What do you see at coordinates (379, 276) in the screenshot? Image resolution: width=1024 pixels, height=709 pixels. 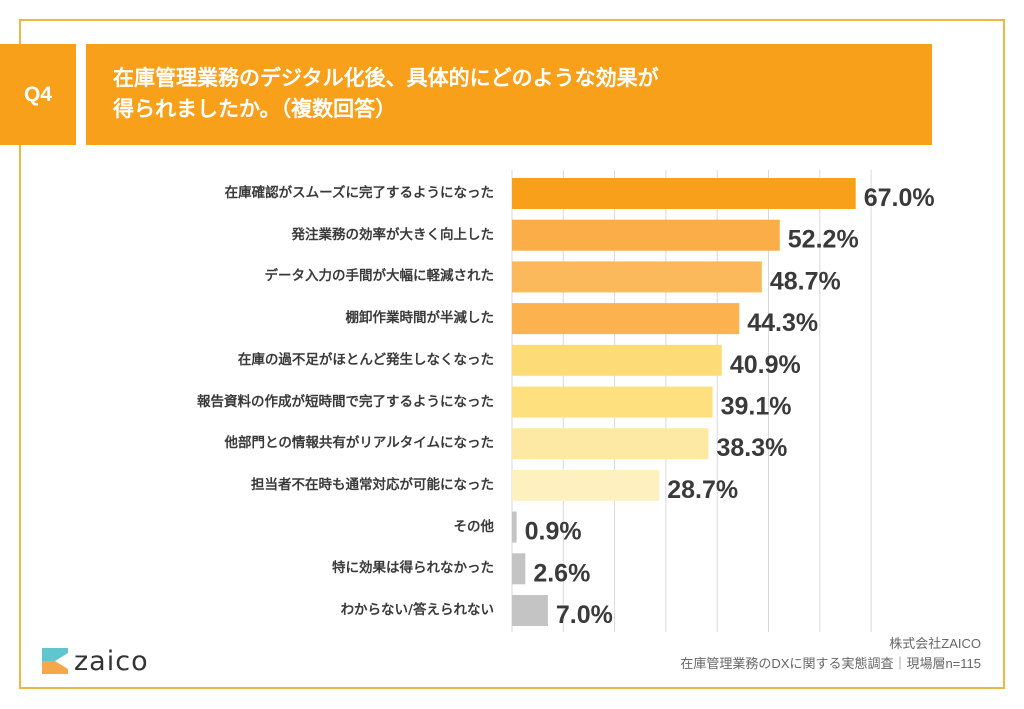 I see `category-label: データ入力の手間が大幅に軽減された` at bounding box center [379, 276].